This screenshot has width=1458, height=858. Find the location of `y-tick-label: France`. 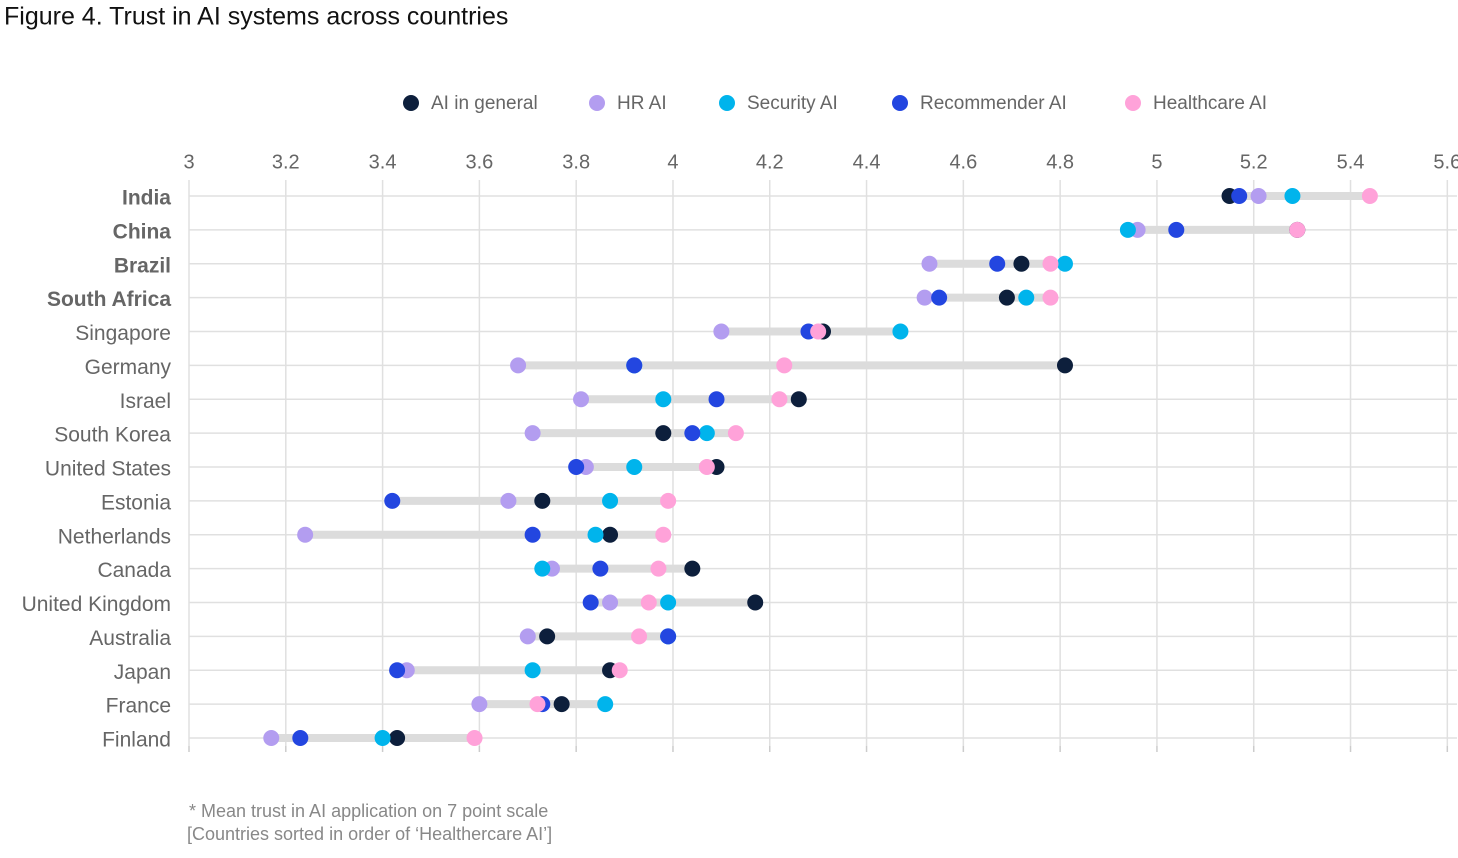

y-tick-label: France is located at coordinates (138, 706).